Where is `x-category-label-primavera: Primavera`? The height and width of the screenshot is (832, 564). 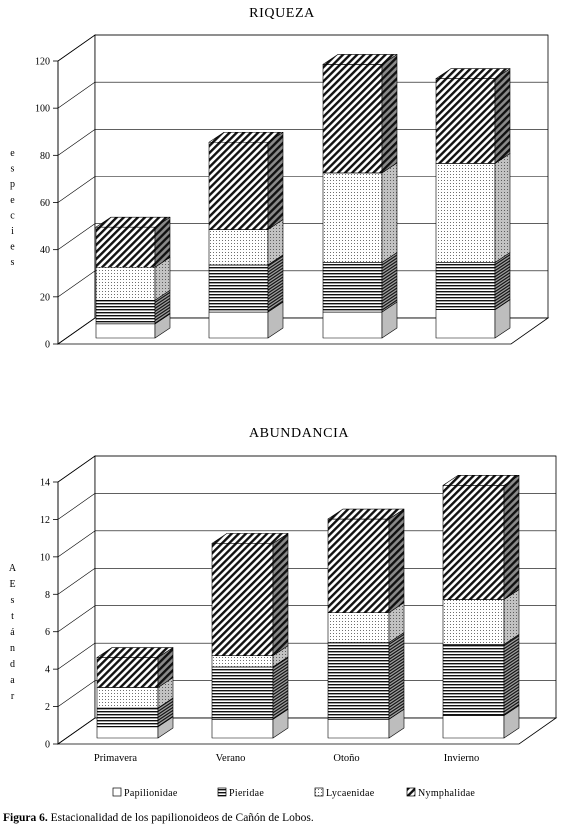 x-category-label-primavera: Primavera is located at coordinates (115, 758).